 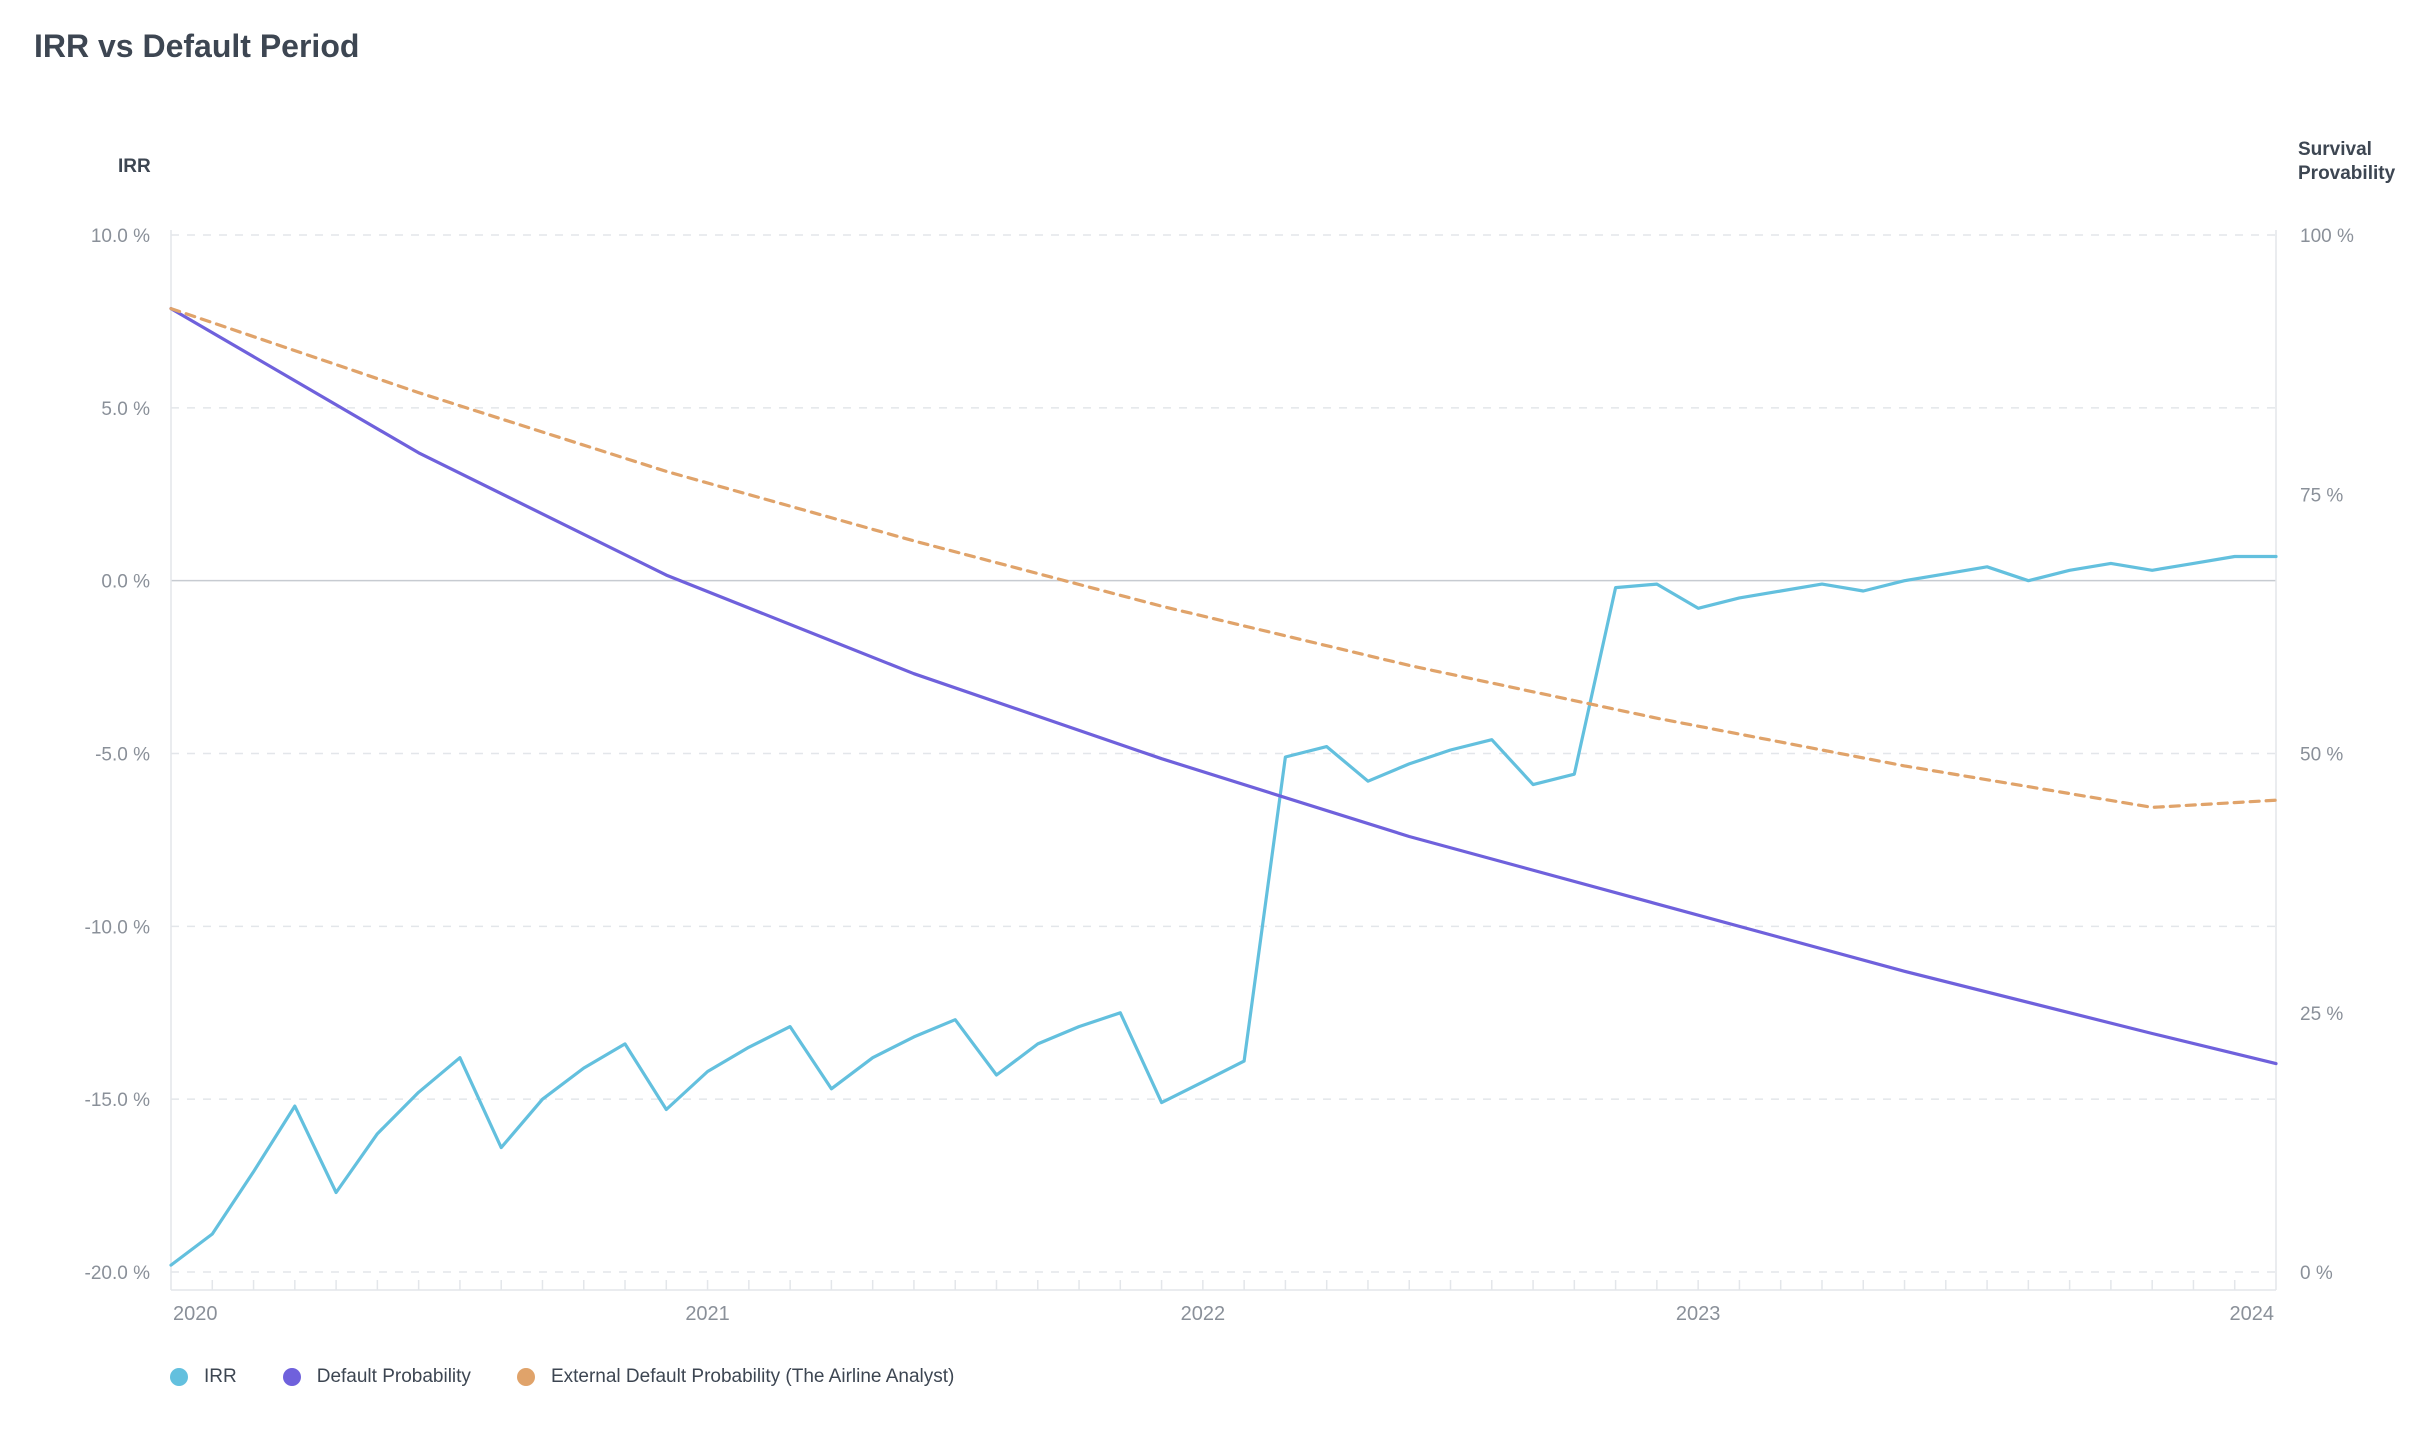 I want to click on x-tick-label: 2024, so click(x=2252, y=1314).